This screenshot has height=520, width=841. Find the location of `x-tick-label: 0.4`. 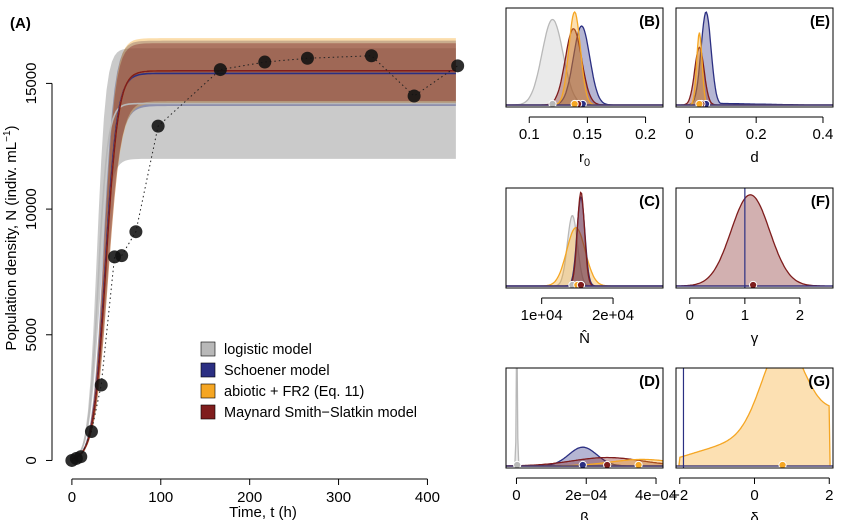

x-tick-label: 0.4 is located at coordinates (823, 134).